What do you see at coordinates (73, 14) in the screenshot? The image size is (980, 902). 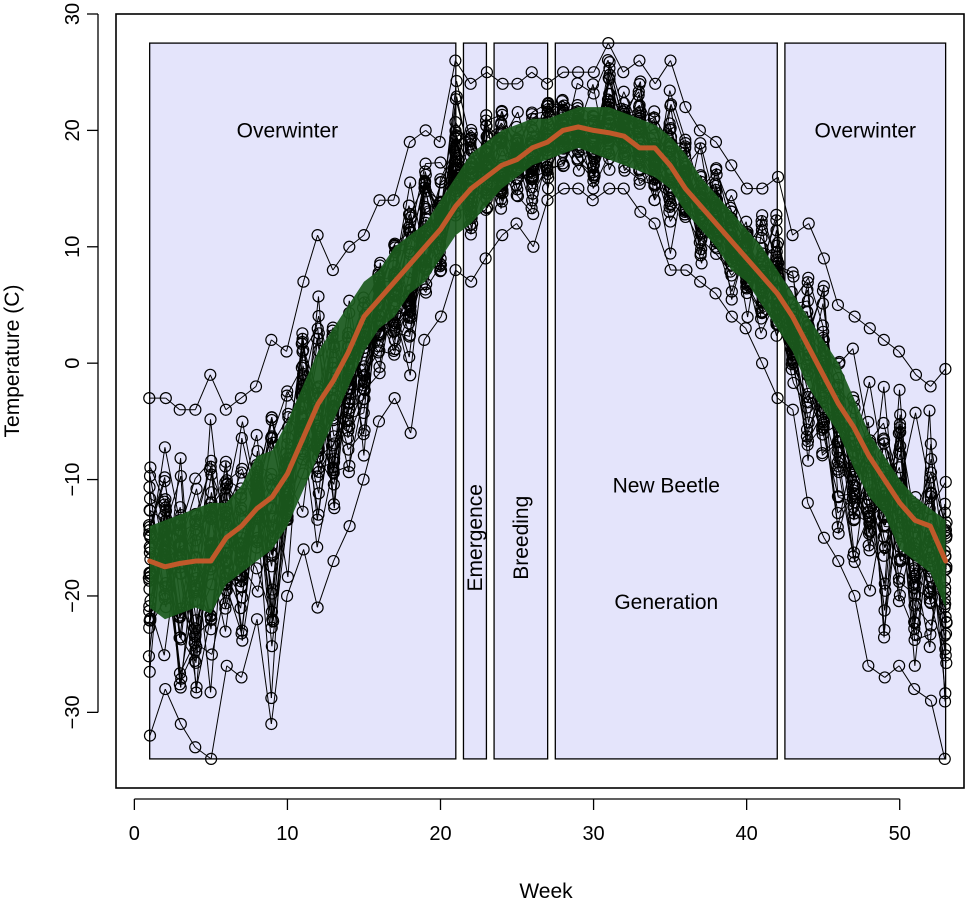 I see `y-tick-label: 30` at bounding box center [73, 14].